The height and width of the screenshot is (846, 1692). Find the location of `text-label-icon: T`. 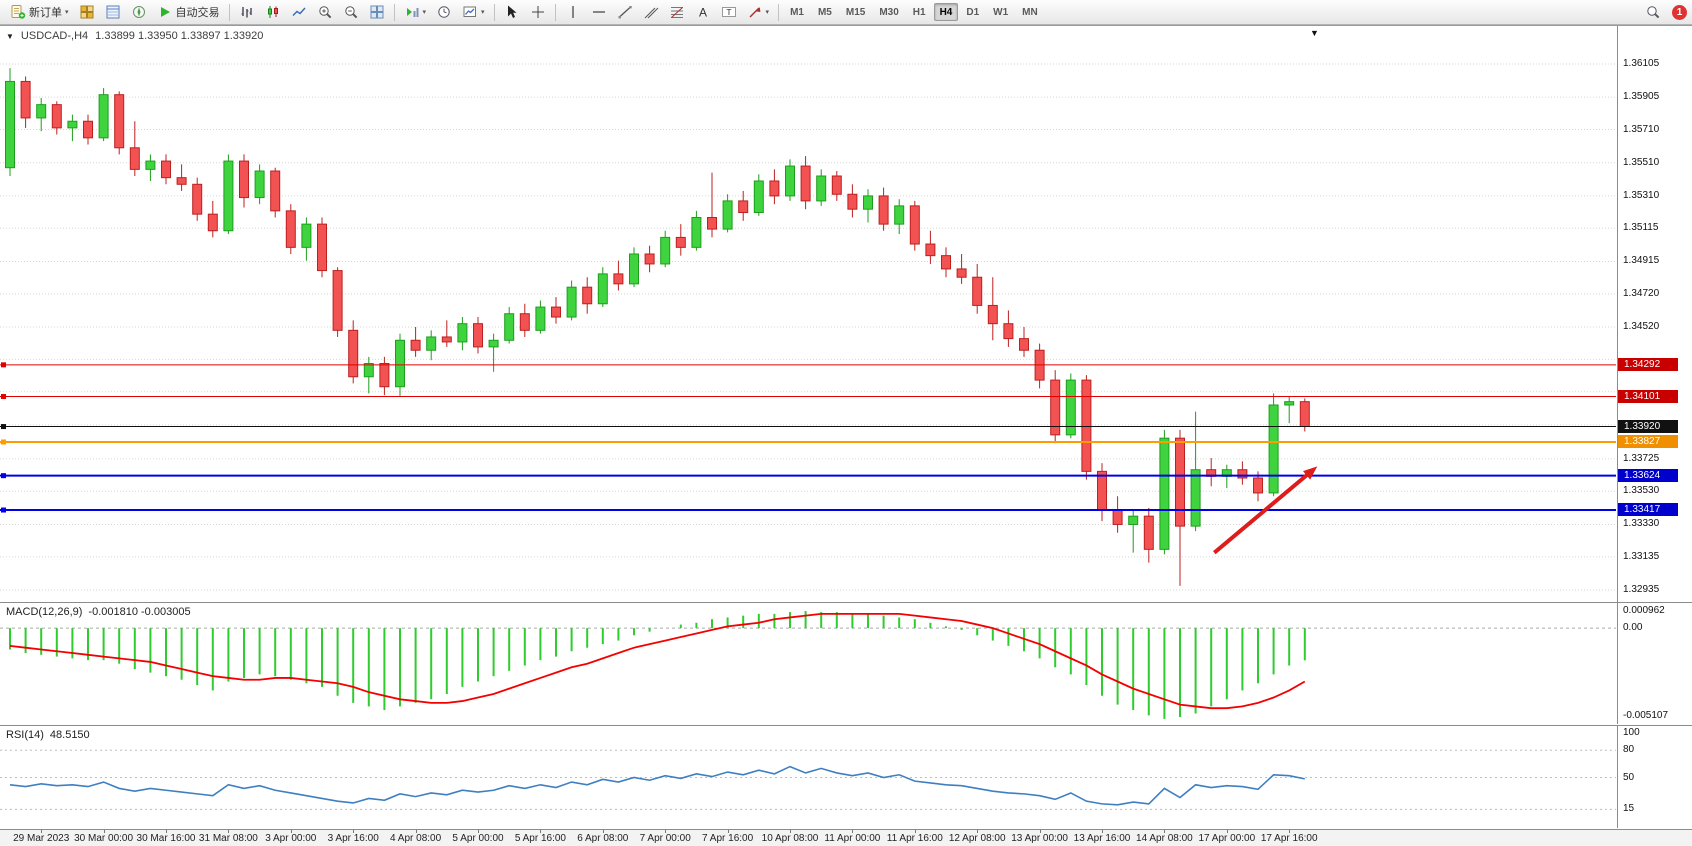

text-label-icon: T is located at coordinates (728, 12).